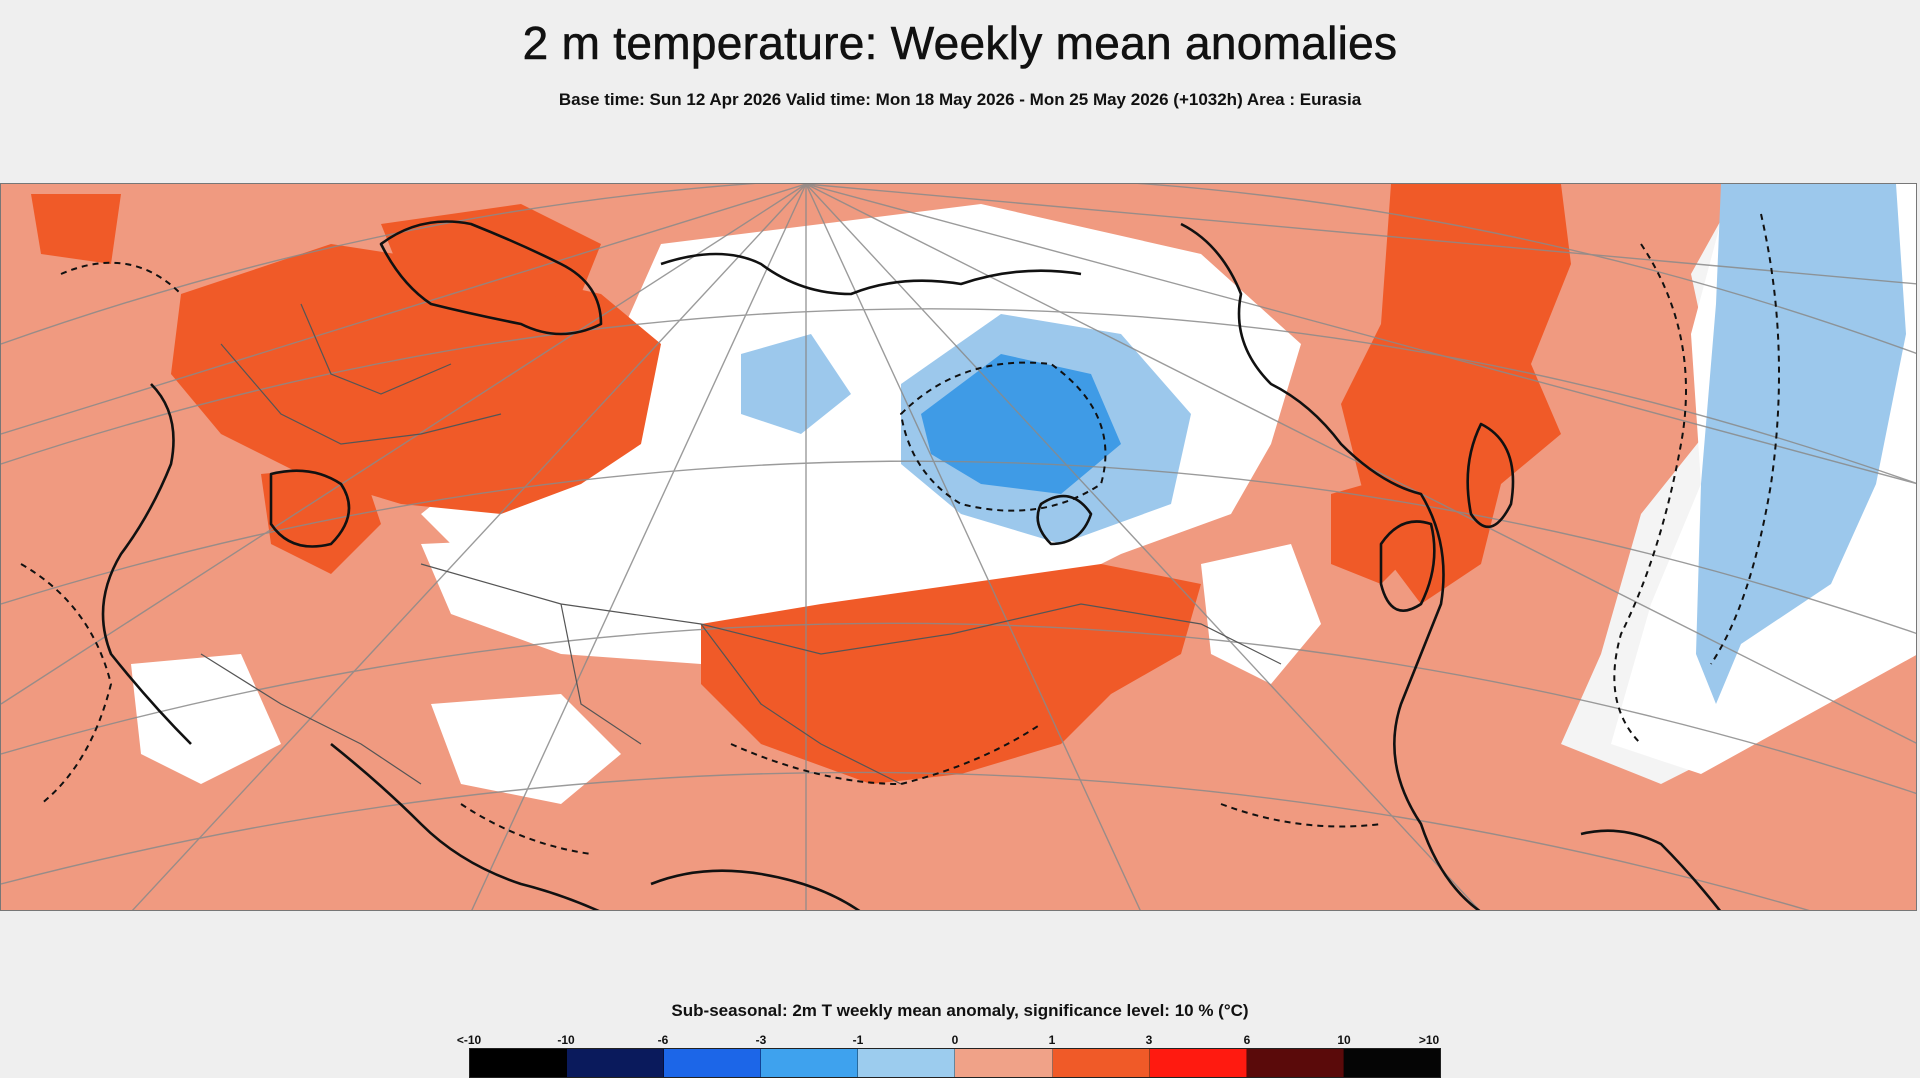  I want to click on color-legend: <-10 -10 -6 -3 -1 0 1 3 6 10 >10, so click(949, 1055).